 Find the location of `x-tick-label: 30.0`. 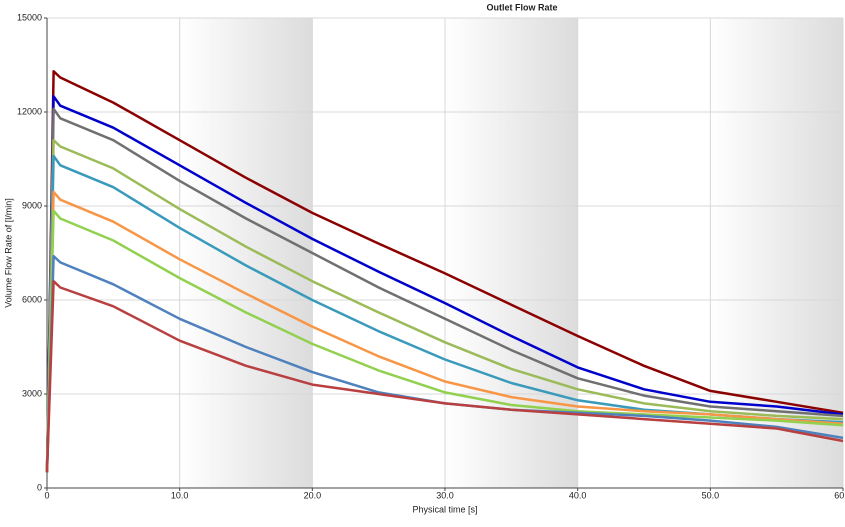

x-tick-label: 30.0 is located at coordinates (445, 495).